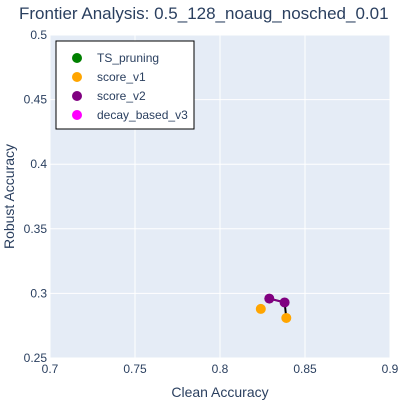 This screenshot has width=400, height=400. I want to click on legend-label-ts-pruning: TS_pruning, so click(128, 58).